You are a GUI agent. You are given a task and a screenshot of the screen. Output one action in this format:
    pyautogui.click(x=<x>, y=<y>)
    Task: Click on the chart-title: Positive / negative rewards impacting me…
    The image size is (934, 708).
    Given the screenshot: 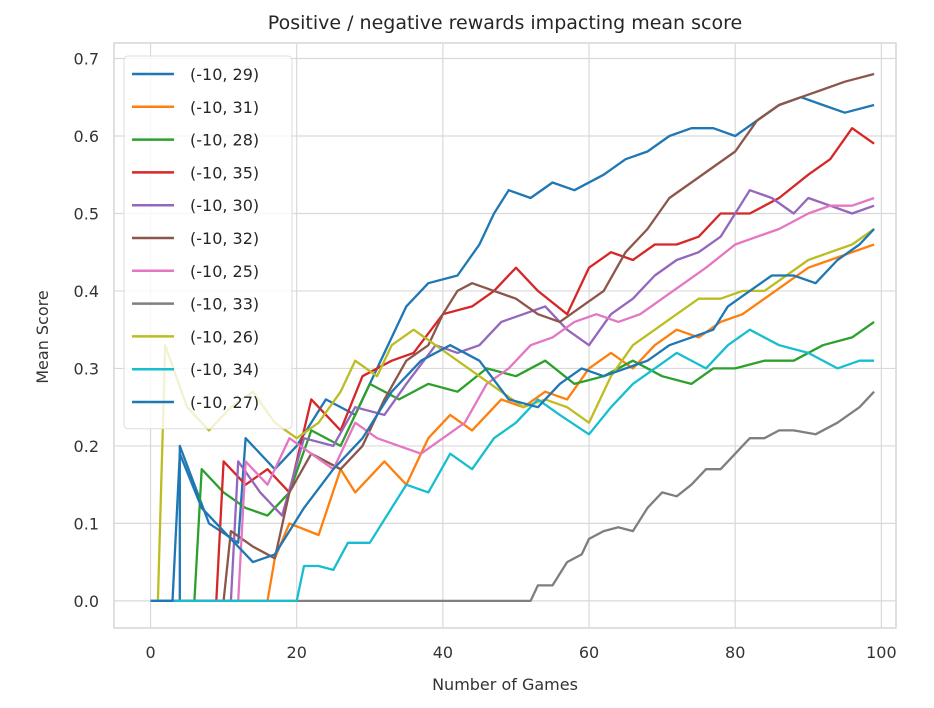 What is the action you would take?
    pyautogui.click(x=505, y=23)
    